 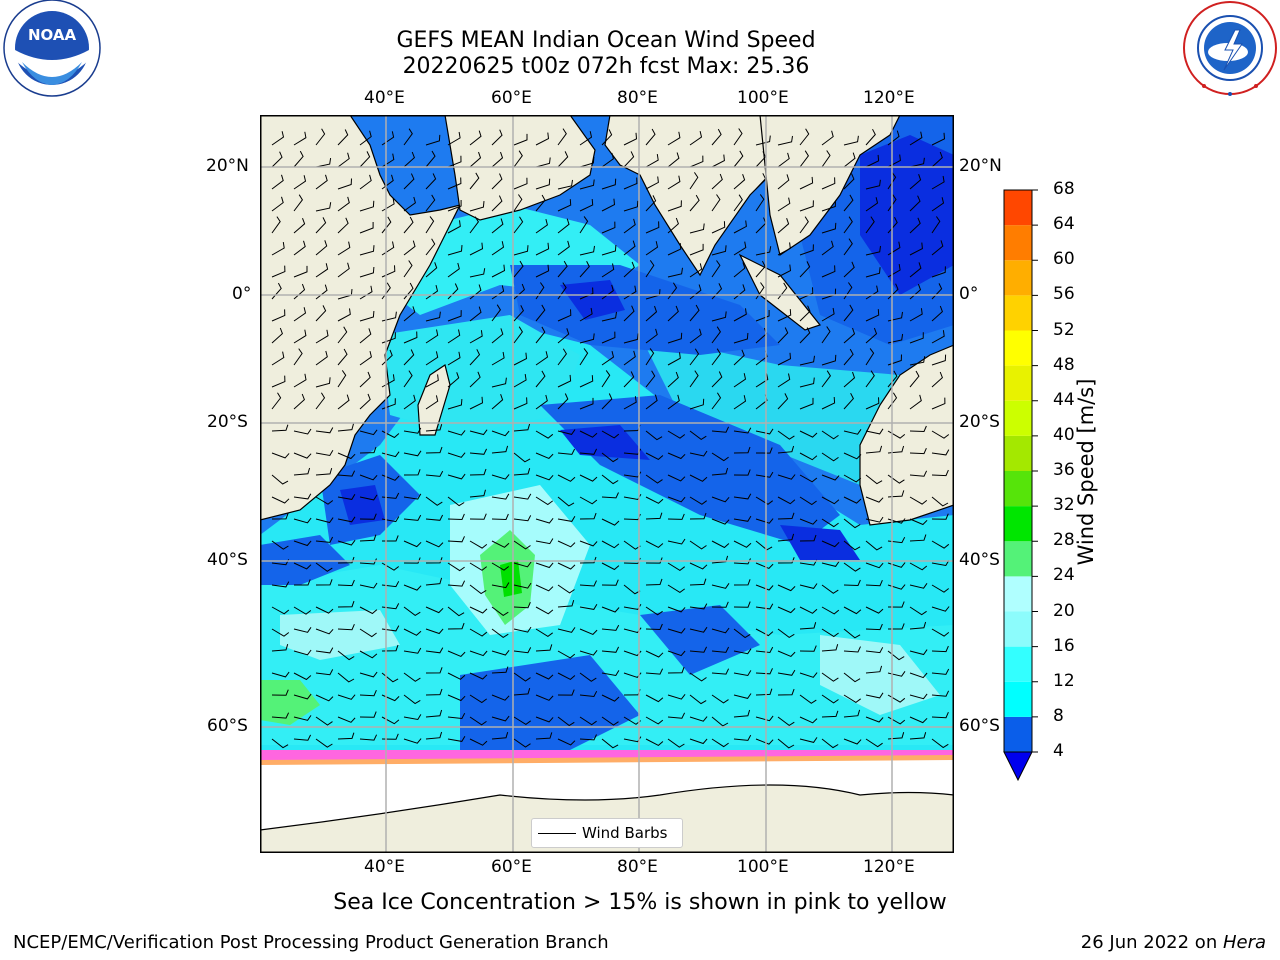 I want to click on lat-tick-left-5: 60°S, so click(x=227, y=726).